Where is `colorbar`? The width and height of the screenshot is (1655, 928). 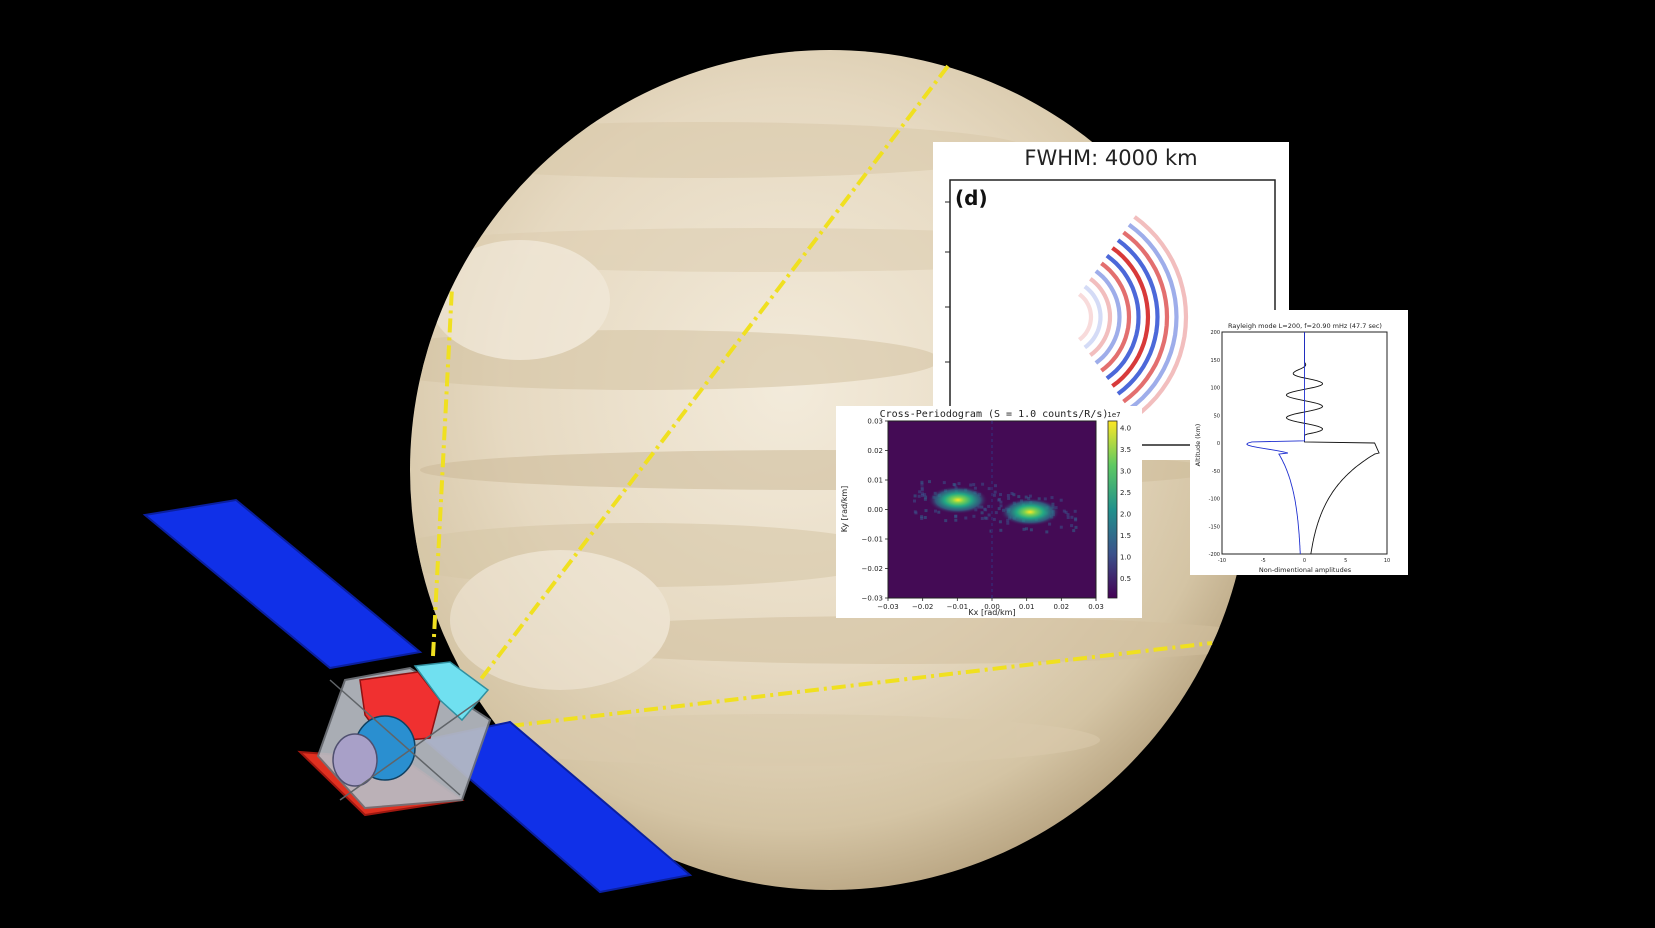 colorbar is located at coordinates (1112, 509).